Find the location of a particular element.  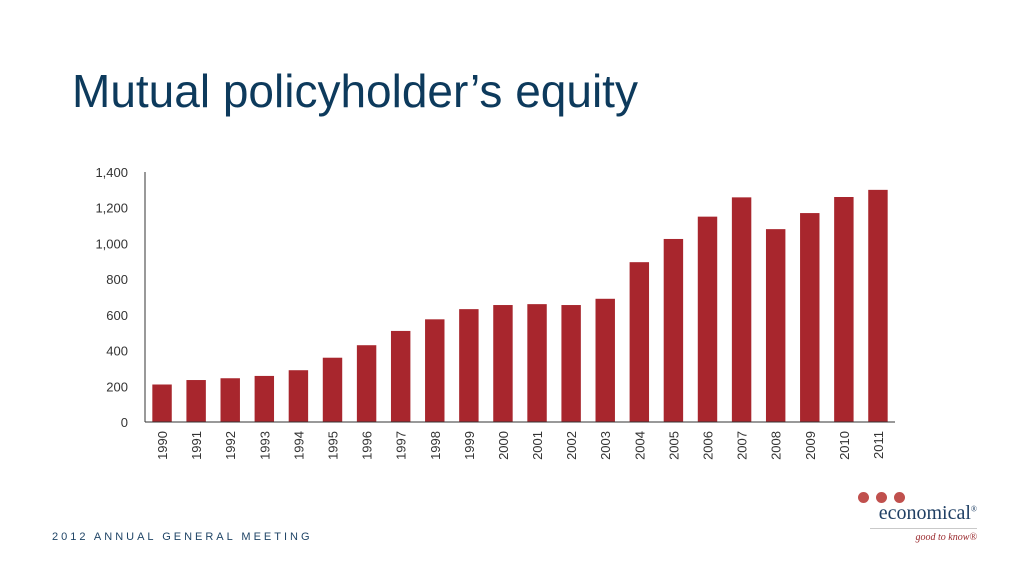

x-tick-label: 2009 is located at coordinates (810, 445).